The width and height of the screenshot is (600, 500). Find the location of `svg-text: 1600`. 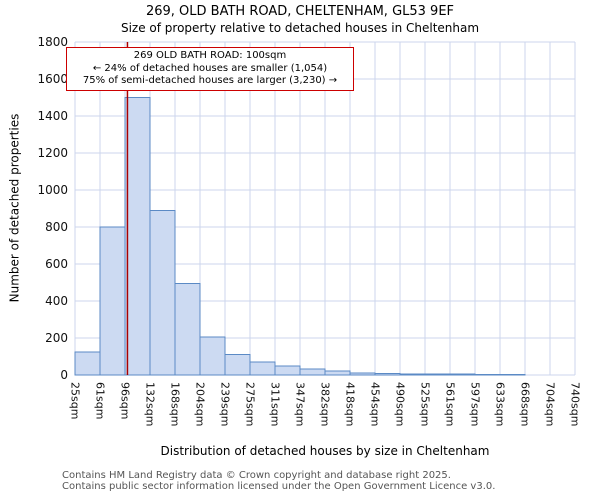

svg-text: 1600 is located at coordinates (52, 79).